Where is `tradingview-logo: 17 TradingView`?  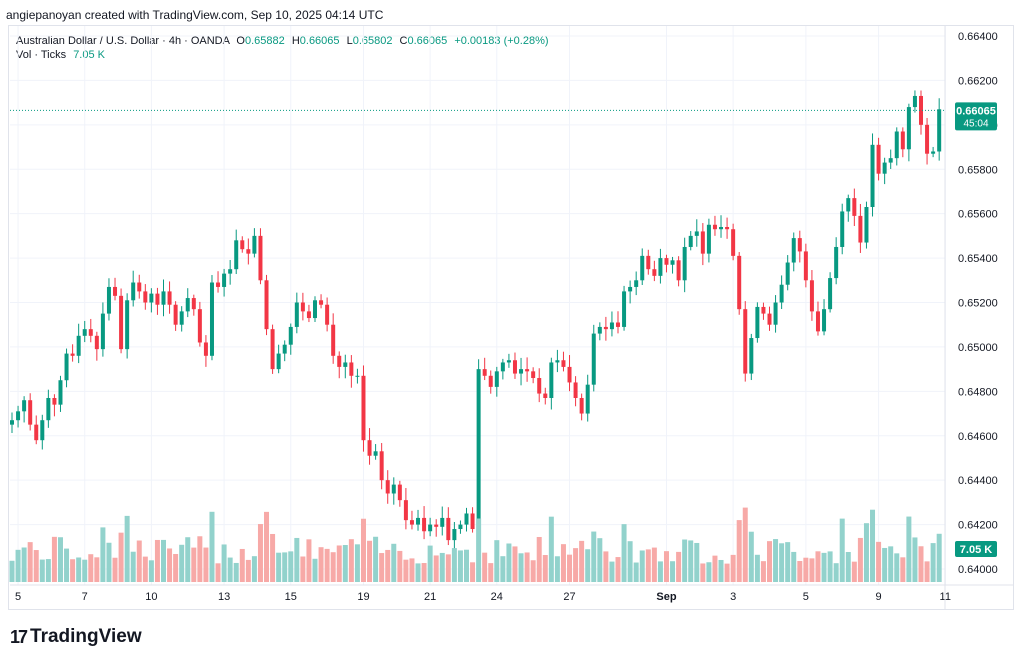
tradingview-logo: 17 TradingView is located at coordinates (76, 637).